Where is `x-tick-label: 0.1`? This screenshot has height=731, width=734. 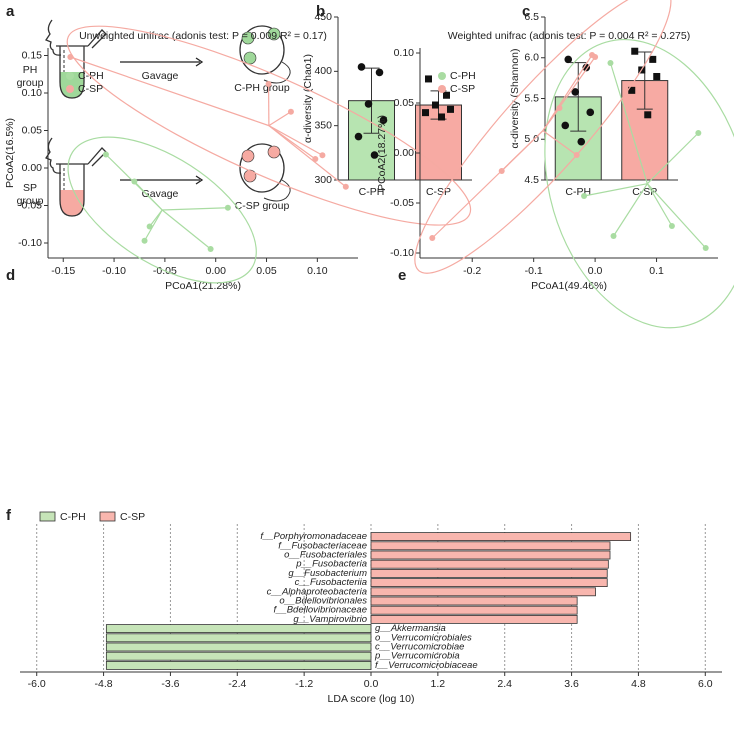
x-tick-label: 0.1 is located at coordinates (656, 271).